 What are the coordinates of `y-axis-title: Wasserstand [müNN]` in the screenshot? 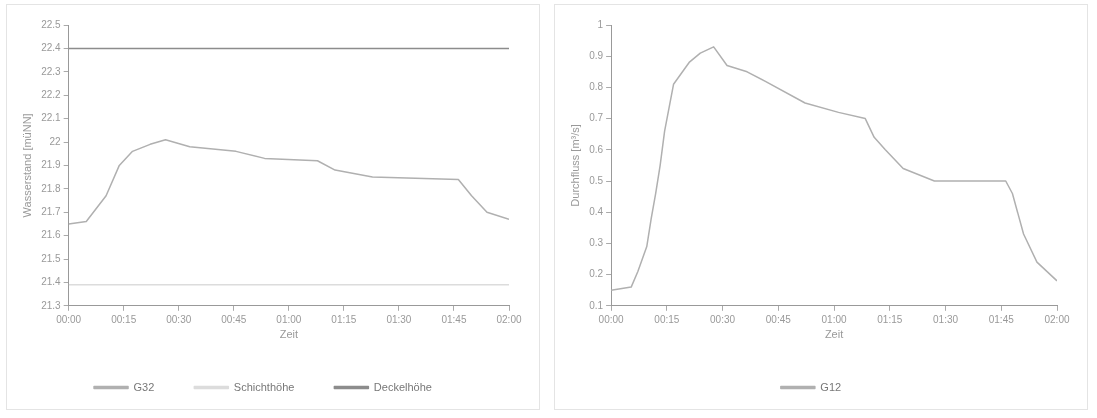 It's located at (26, 165).